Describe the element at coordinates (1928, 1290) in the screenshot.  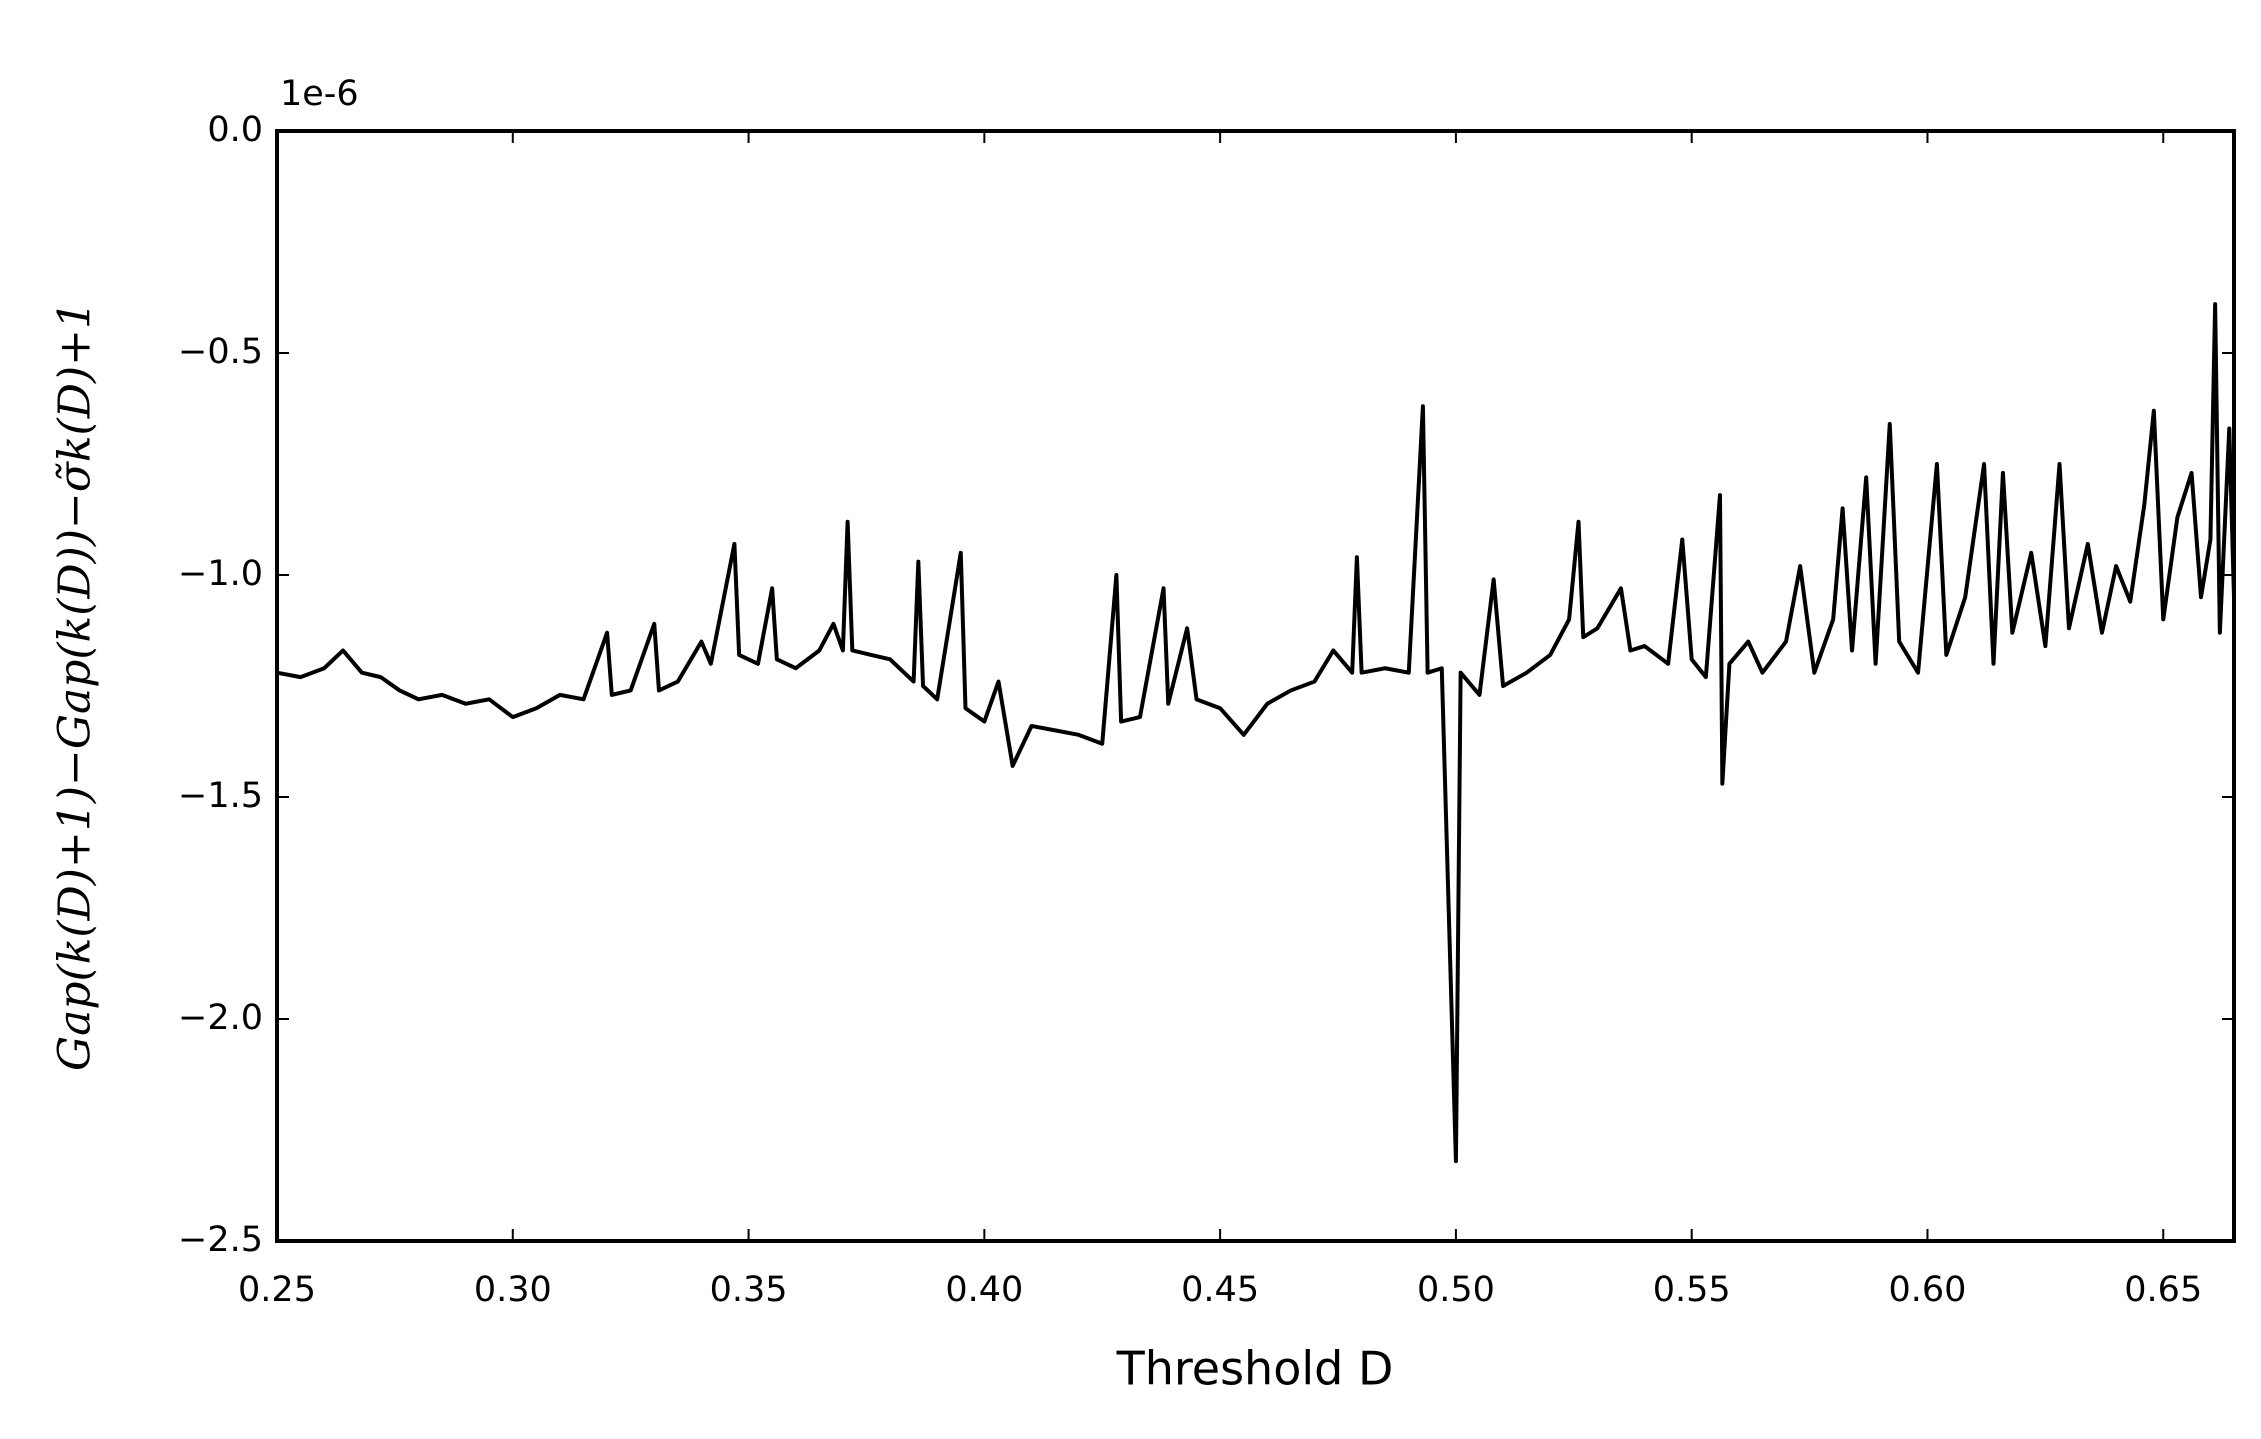
I see `x-tick-label: 0.60` at that location.